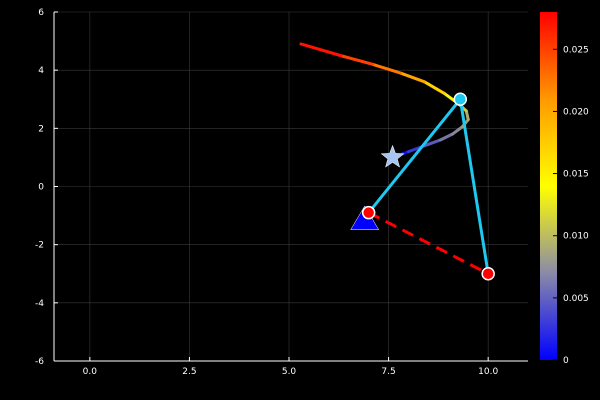 This screenshot has width=600, height=400. I want to click on dashed-line, so click(428, 243).